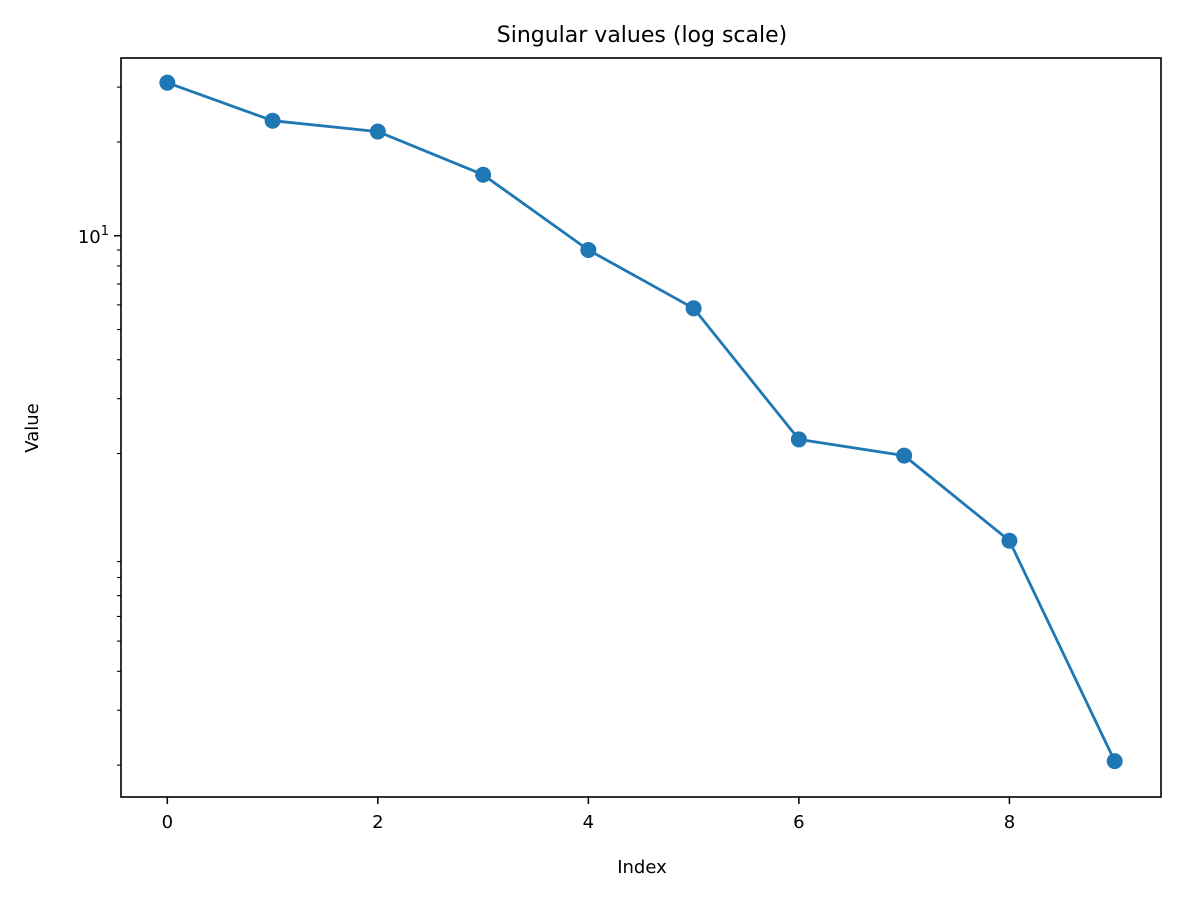 This screenshot has height=898, width=1181. I want to click on x-tick-label: 6, so click(798, 822).